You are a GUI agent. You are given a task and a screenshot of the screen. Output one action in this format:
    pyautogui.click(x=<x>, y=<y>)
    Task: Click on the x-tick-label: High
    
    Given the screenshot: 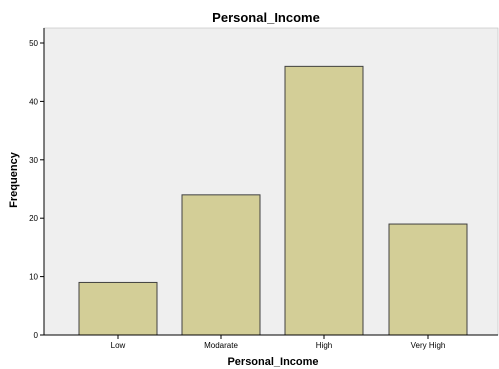 What is the action you would take?
    pyautogui.click(x=324, y=345)
    